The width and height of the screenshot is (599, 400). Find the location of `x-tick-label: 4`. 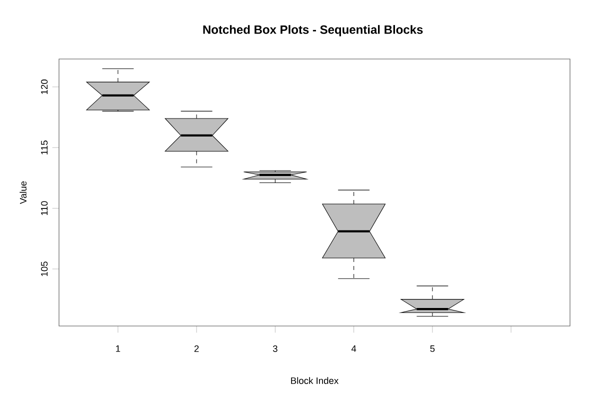

x-tick-label: 4 is located at coordinates (353, 348).